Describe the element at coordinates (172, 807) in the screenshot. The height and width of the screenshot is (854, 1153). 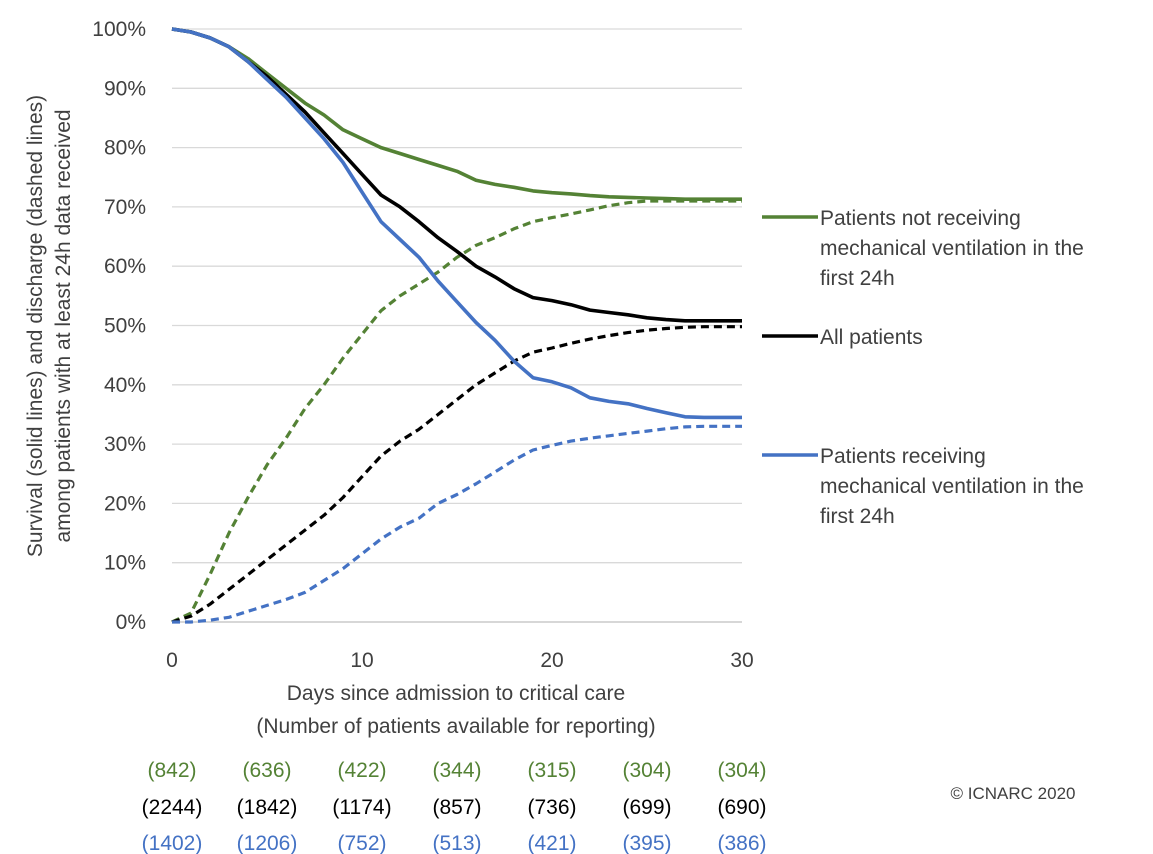
I see `patient-count-cell: (2244)` at that location.